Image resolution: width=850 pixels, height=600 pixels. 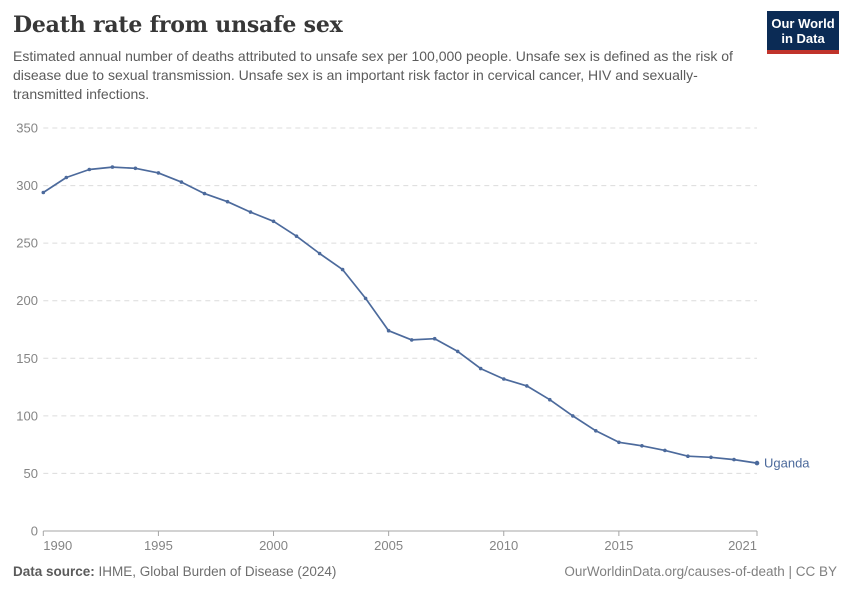 I want to click on owid-logo-line1: Our World, so click(x=803, y=23).